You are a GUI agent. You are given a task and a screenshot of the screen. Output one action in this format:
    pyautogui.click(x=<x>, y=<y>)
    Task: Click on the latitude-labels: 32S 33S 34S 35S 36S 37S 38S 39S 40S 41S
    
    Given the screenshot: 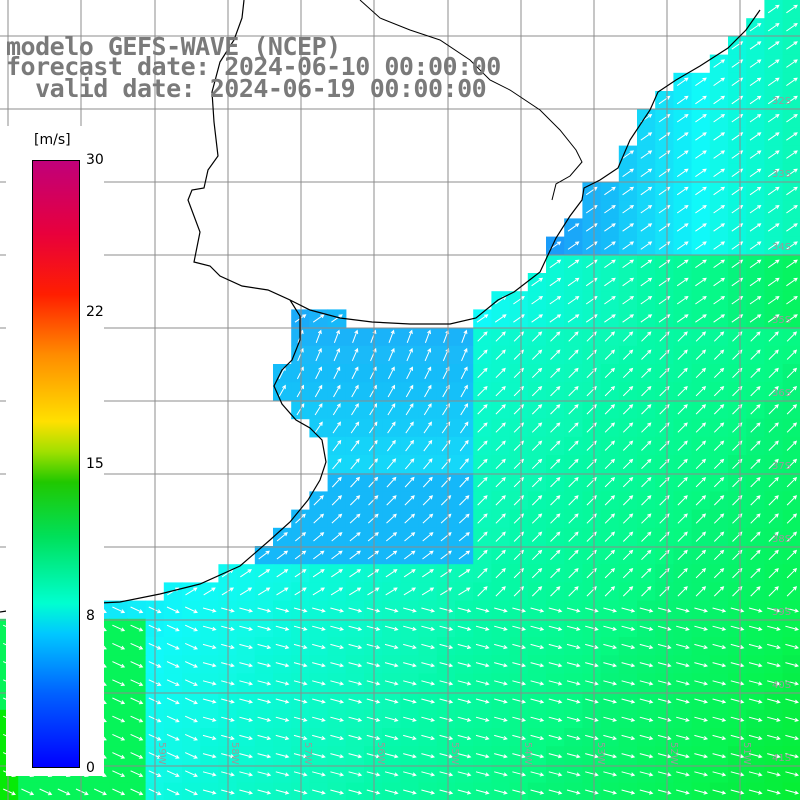 What is the action you would take?
    pyautogui.click(x=781, y=430)
    